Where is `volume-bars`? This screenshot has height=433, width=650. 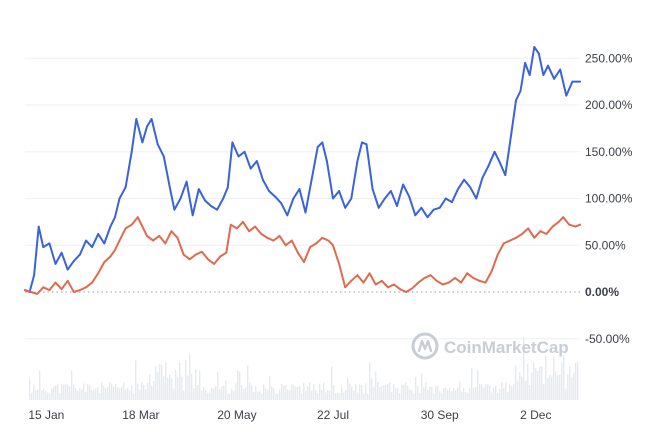 volume-bars is located at coordinates (304, 368).